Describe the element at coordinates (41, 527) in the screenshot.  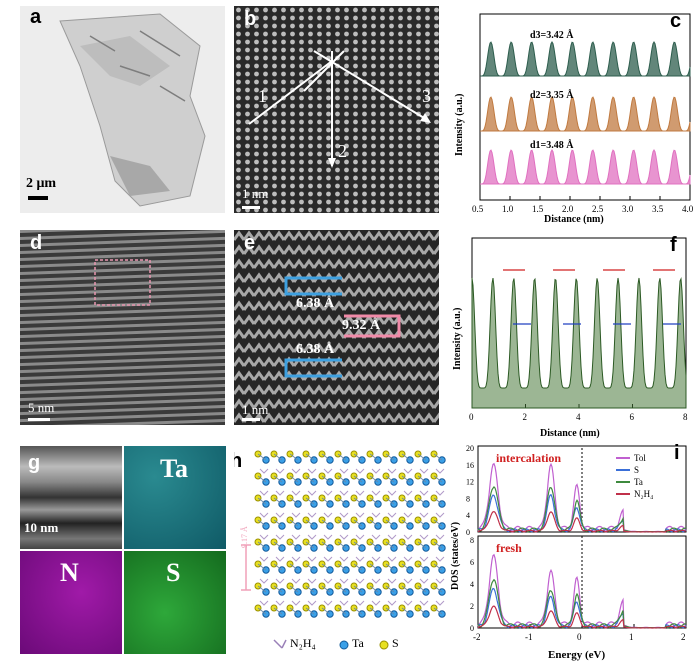
I see `panel-g-scale: 10 nm` at that location.